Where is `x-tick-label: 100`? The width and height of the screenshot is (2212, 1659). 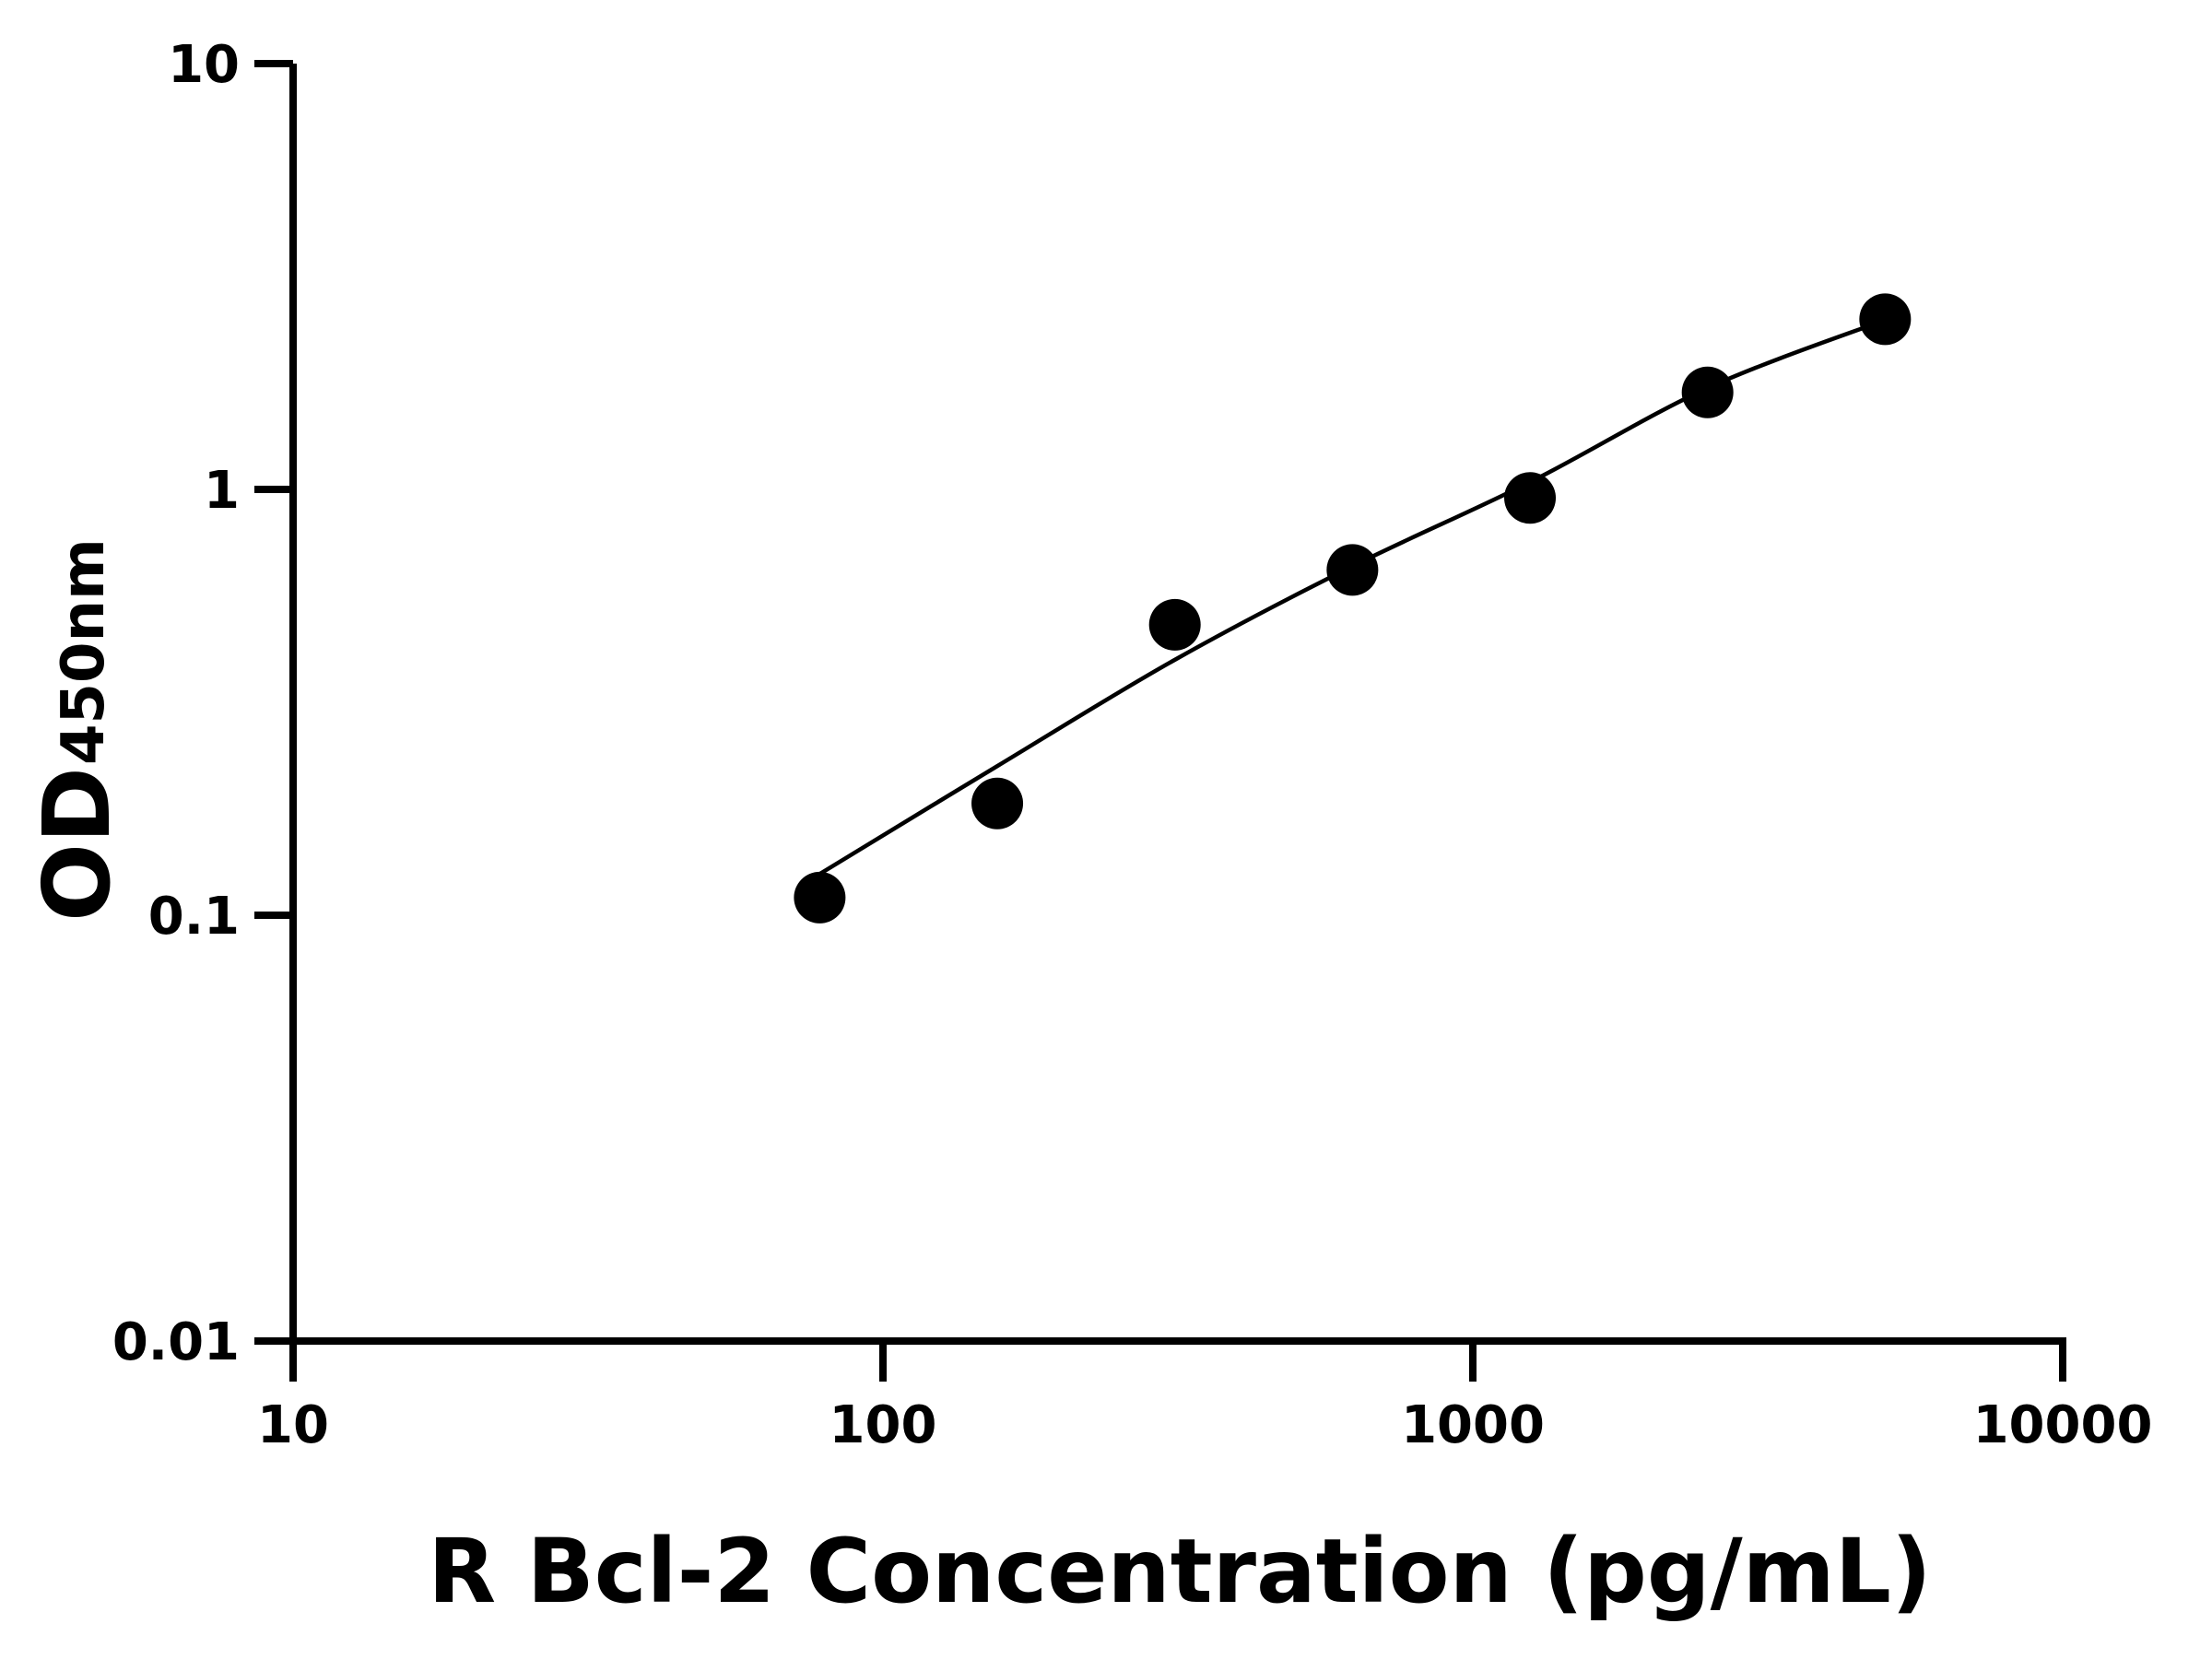 x-tick-label: 100 is located at coordinates (883, 1425).